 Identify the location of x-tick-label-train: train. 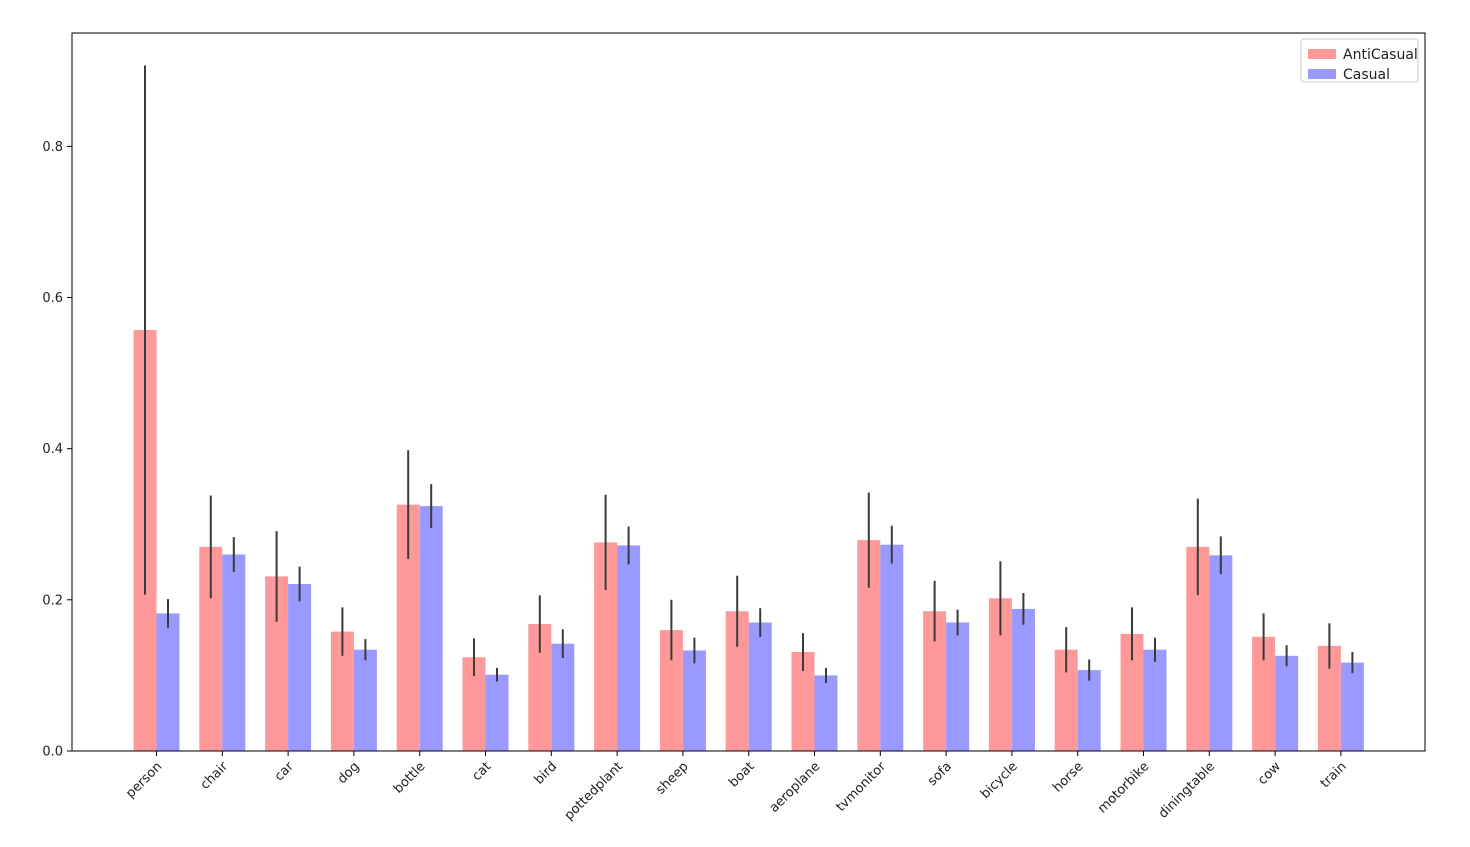
(1334, 775).